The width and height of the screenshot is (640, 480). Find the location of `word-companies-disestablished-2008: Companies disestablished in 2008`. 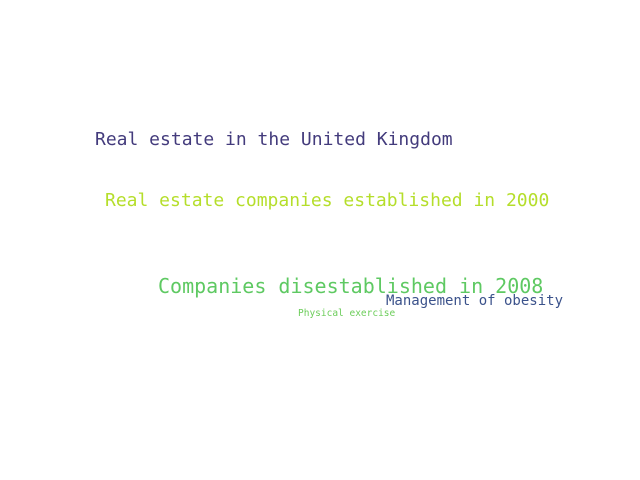

word-companies-disestablished-2008: Companies disestablished in 2008 is located at coordinates (351, 286).